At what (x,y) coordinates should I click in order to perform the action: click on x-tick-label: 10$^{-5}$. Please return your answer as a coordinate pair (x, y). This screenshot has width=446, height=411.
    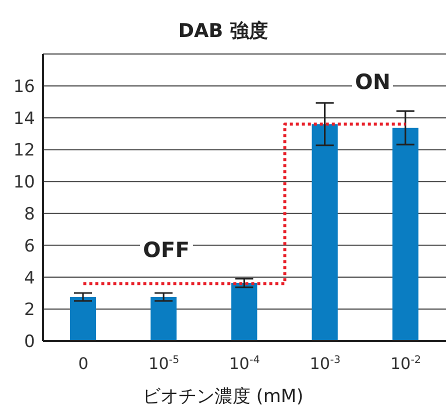
    Looking at the image, I should click on (164, 363).